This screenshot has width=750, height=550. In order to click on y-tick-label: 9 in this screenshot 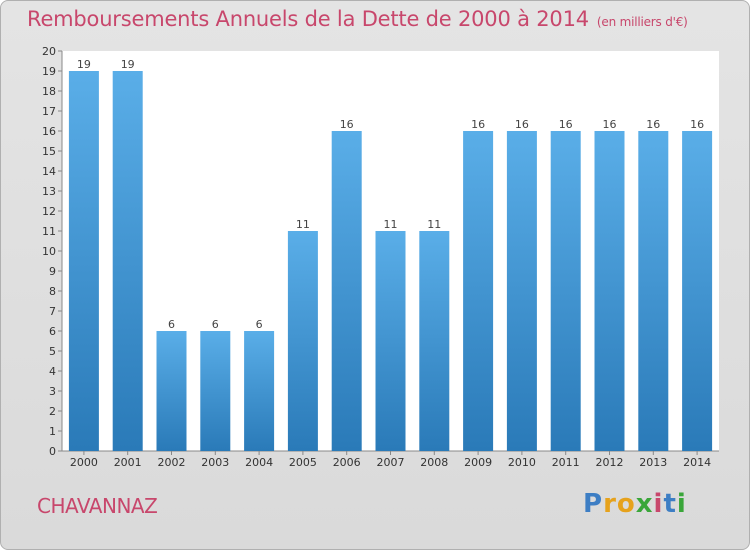, I will do `click(52, 271)`.